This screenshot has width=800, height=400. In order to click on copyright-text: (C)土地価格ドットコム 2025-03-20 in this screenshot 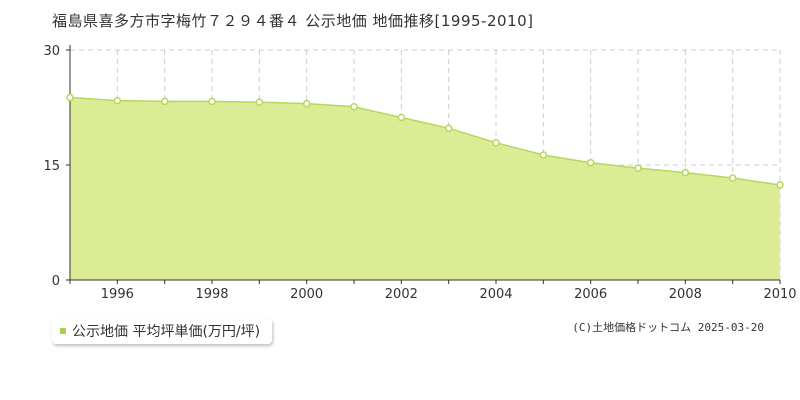, I will do `click(668, 327)`.